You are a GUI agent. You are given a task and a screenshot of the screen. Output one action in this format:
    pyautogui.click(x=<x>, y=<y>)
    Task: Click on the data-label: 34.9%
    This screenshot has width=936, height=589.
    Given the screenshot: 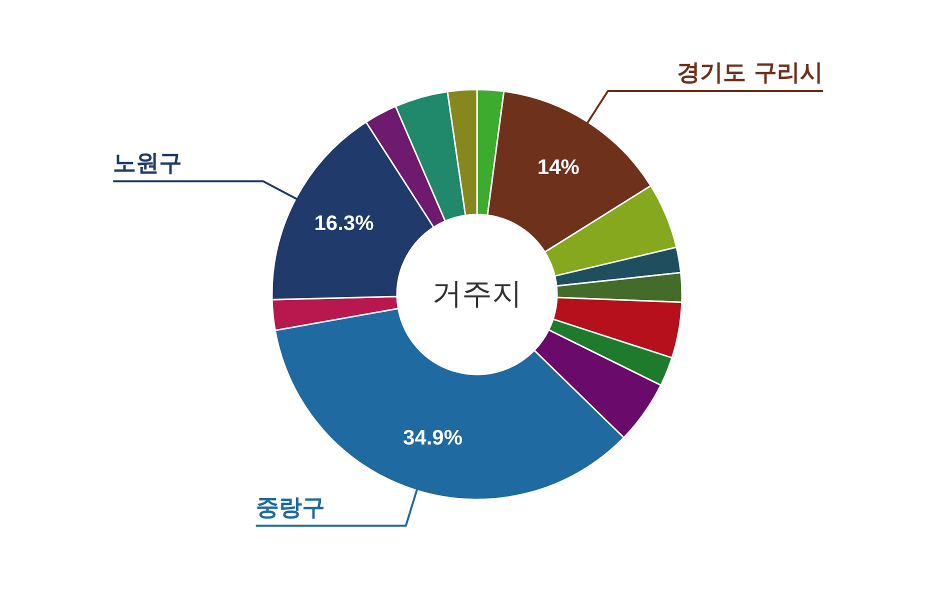 What is the action you would take?
    pyautogui.click(x=432, y=438)
    